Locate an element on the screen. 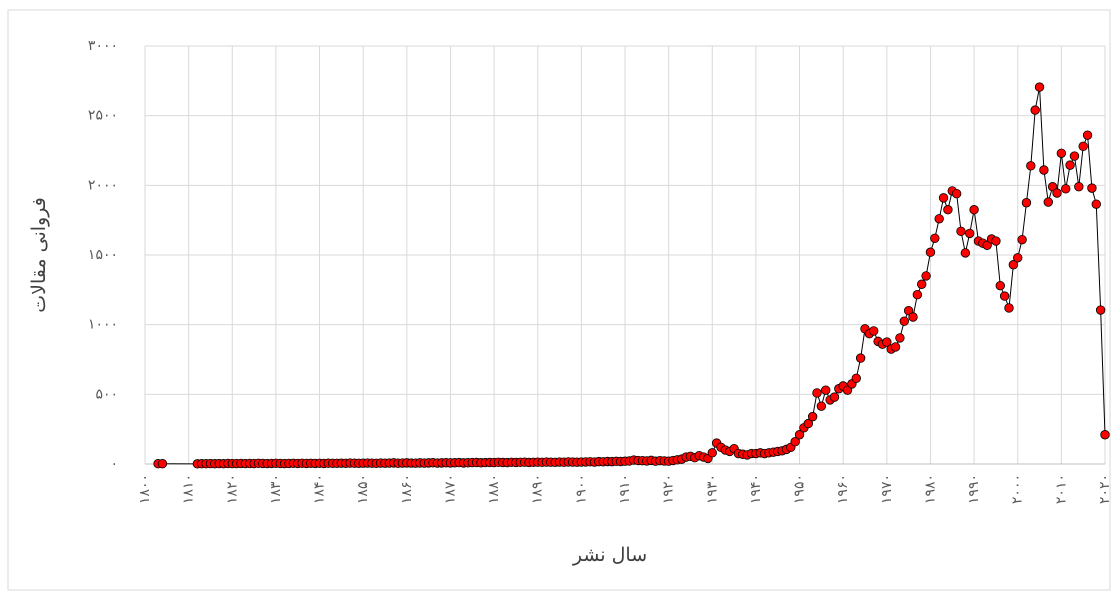 This screenshot has height=597, width=1118. x-tick-label: ۱۸۱۰ is located at coordinates (189, 489).